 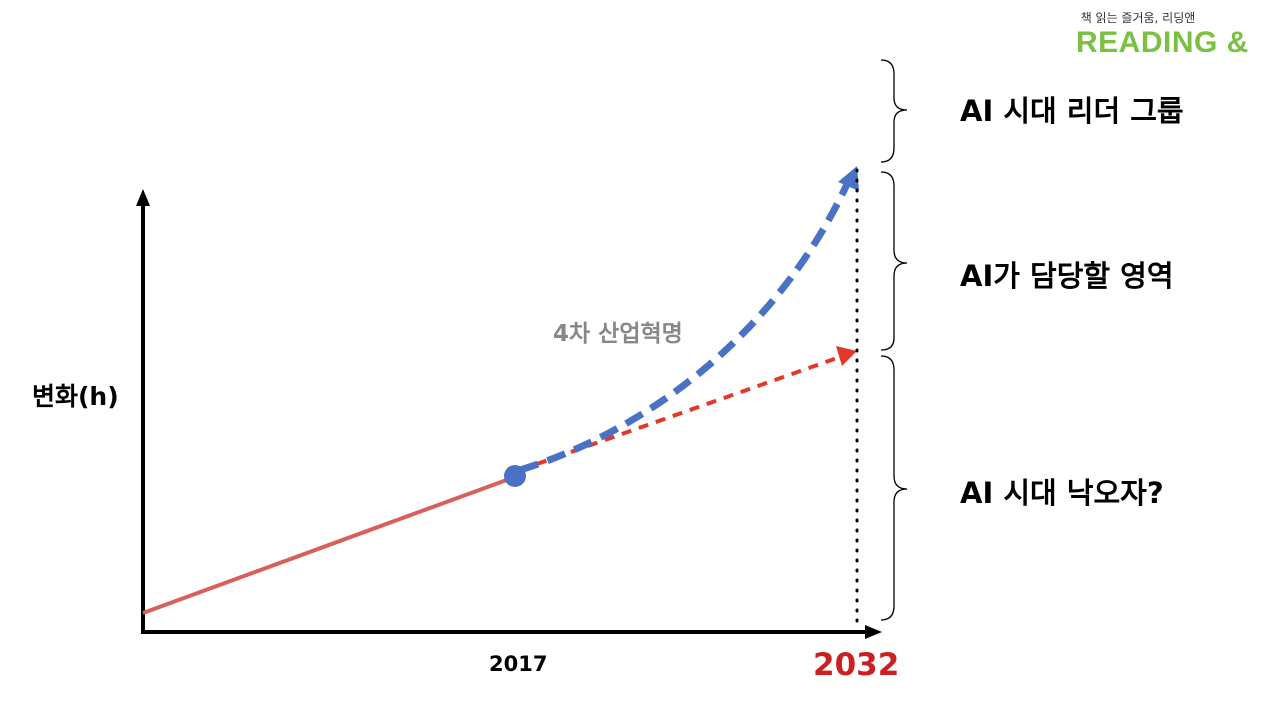 What do you see at coordinates (846, 356) in the screenshot?
I see `linear-projection-arrowhead` at bounding box center [846, 356].